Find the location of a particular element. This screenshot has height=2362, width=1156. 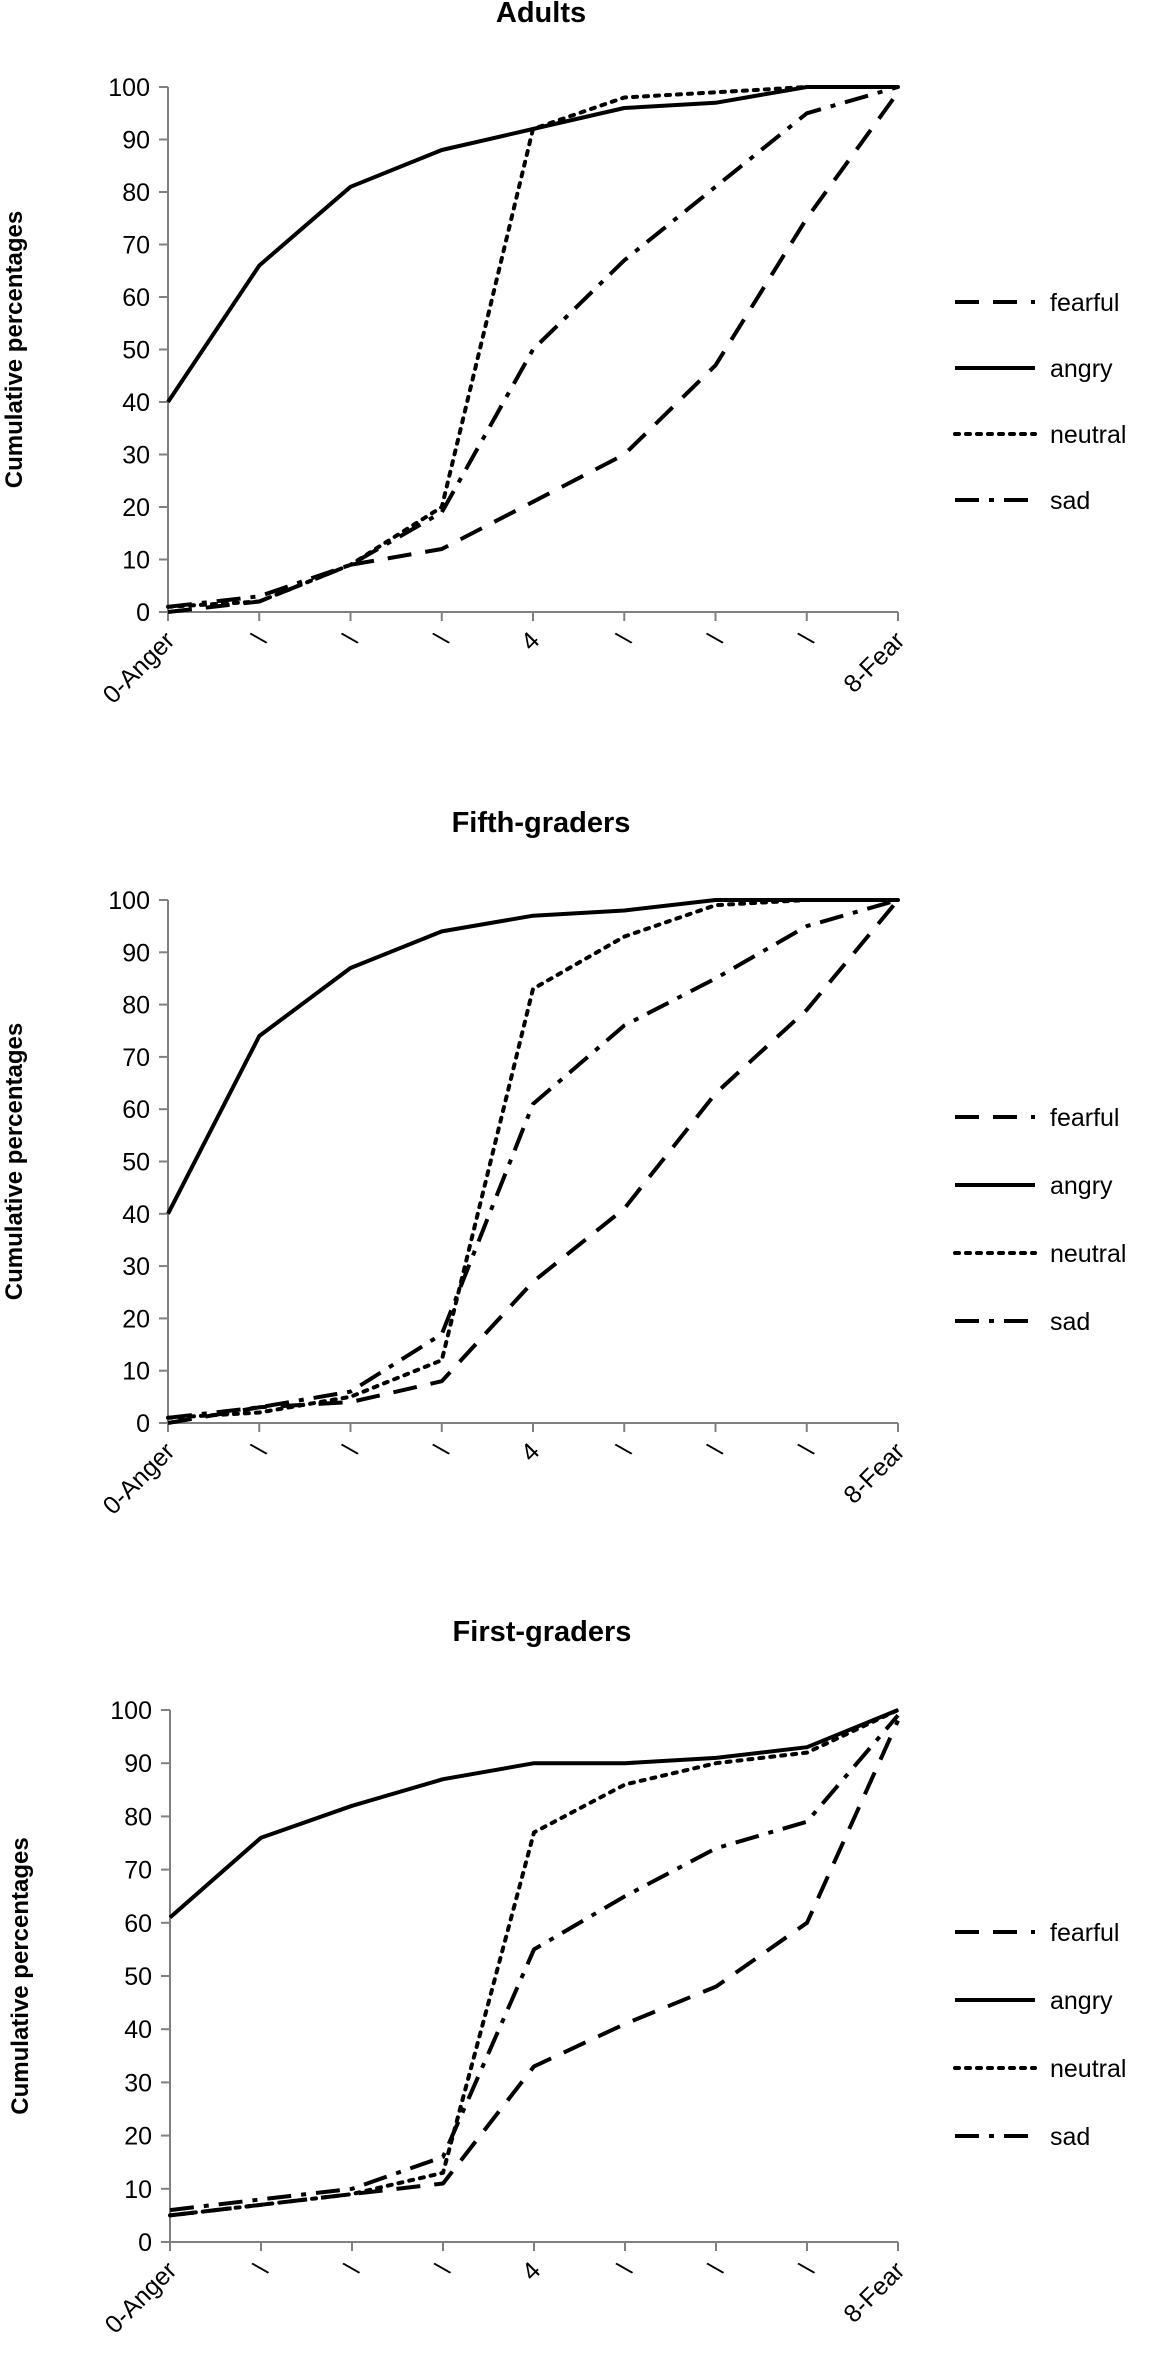

chart-title: Adults is located at coordinates (541, 14).